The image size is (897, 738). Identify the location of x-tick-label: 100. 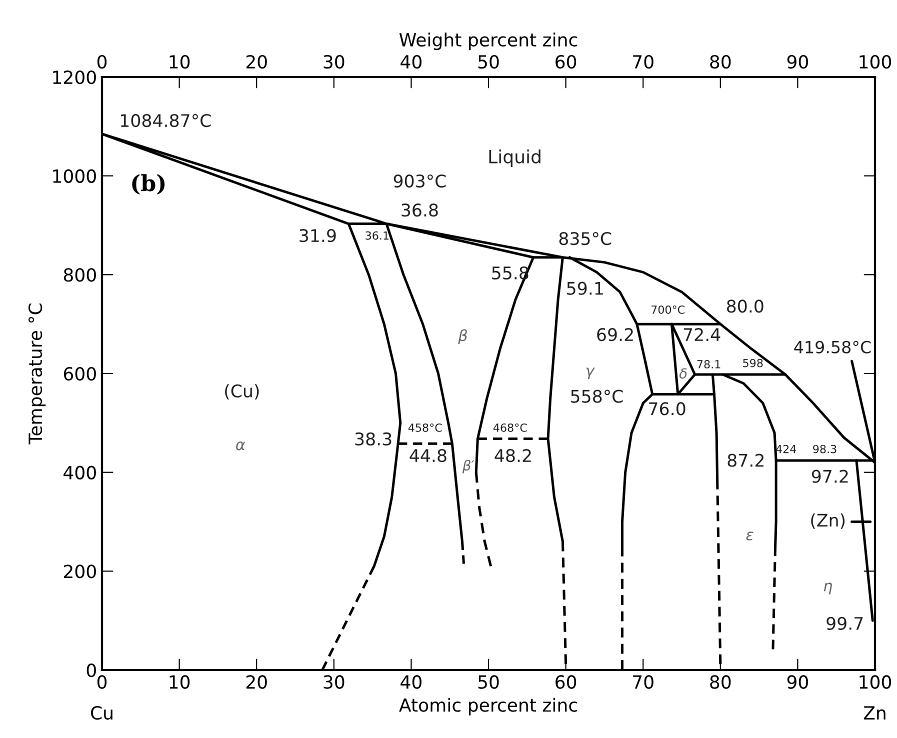
(876, 682).